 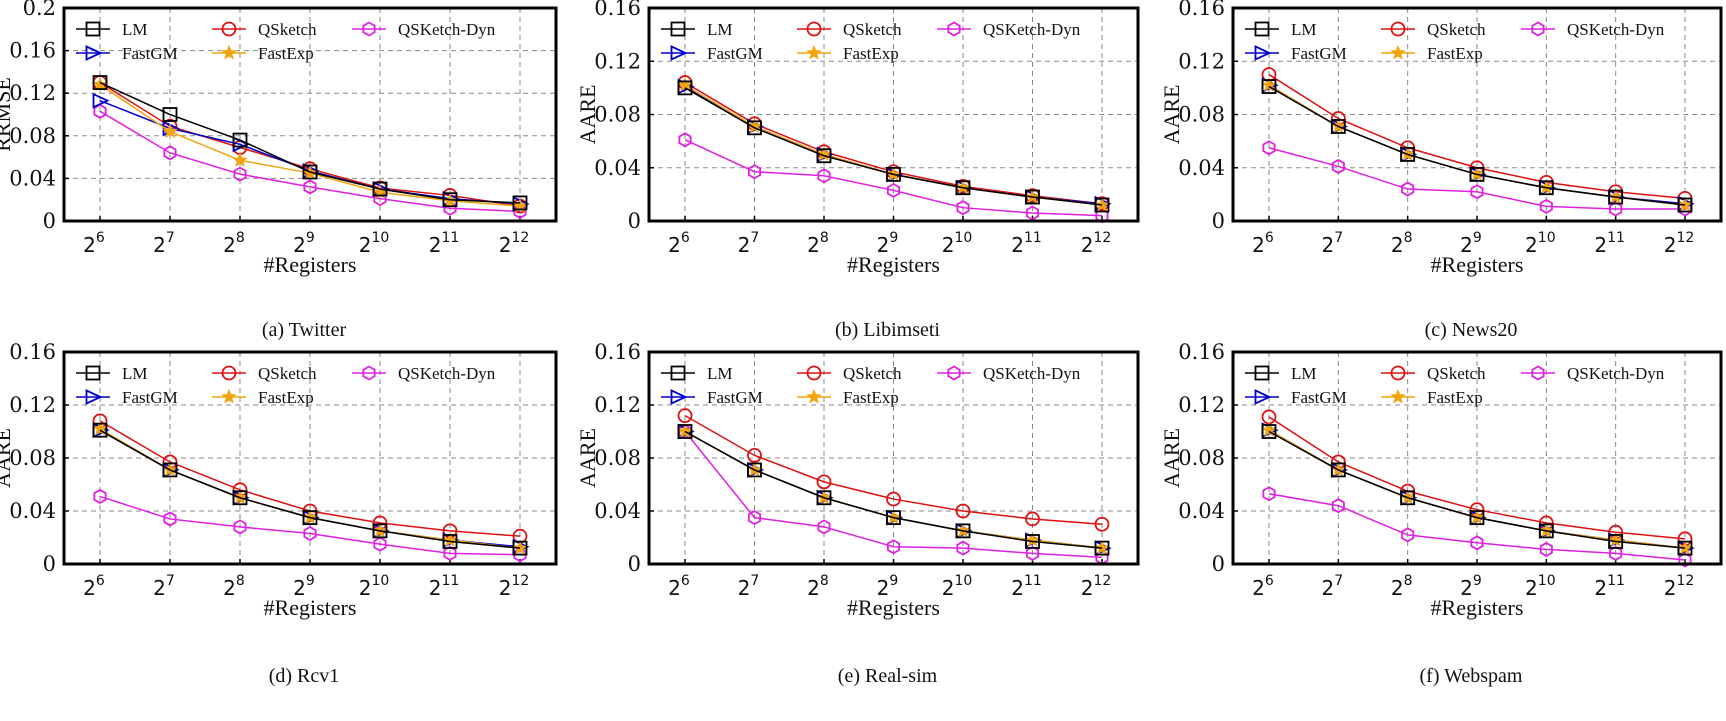 What do you see at coordinates (848, 53) in the screenshot?
I see `legend-item-fastexp: FastExp` at bounding box center [848, 53].